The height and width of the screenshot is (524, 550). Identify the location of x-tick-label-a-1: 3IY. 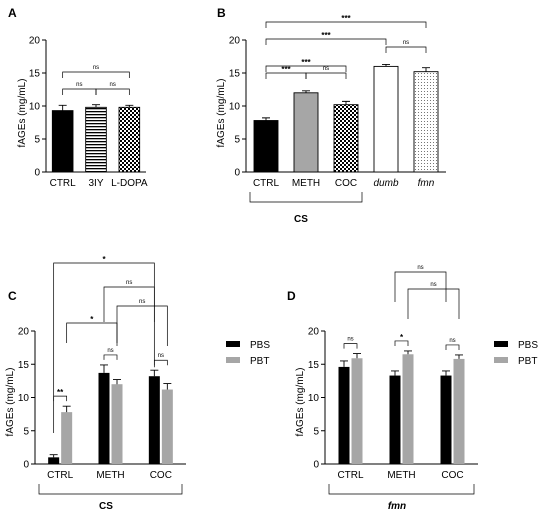
(95, 183).